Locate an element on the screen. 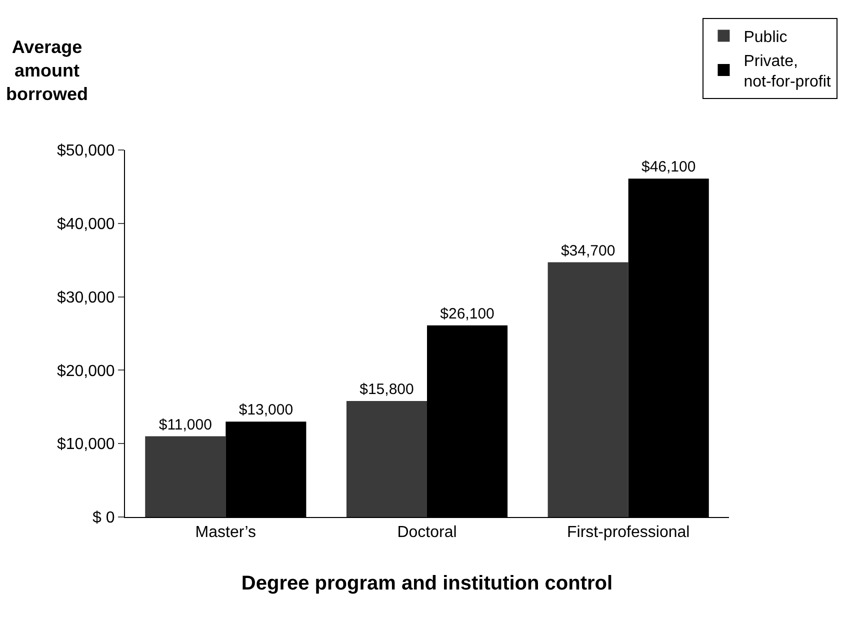  y-tick-label: $ 0 is located at coordinates (103, 518).